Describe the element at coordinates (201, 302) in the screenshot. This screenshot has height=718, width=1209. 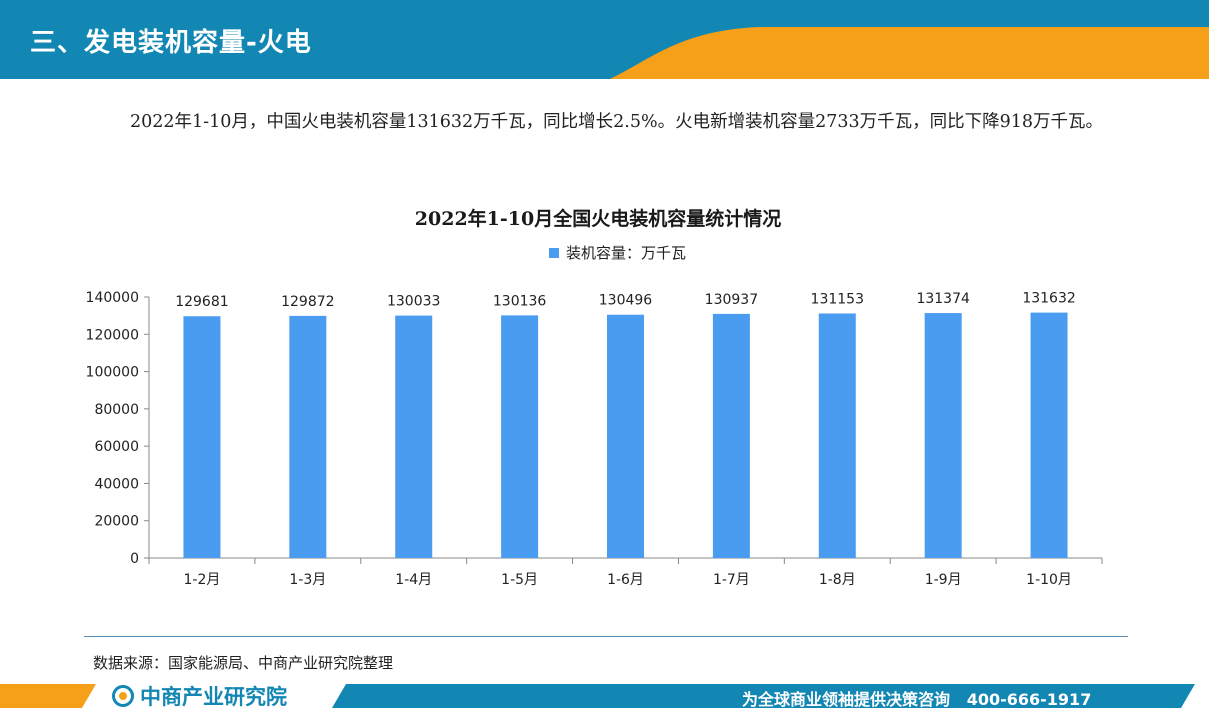
I see `data-label: 129681` at that location.